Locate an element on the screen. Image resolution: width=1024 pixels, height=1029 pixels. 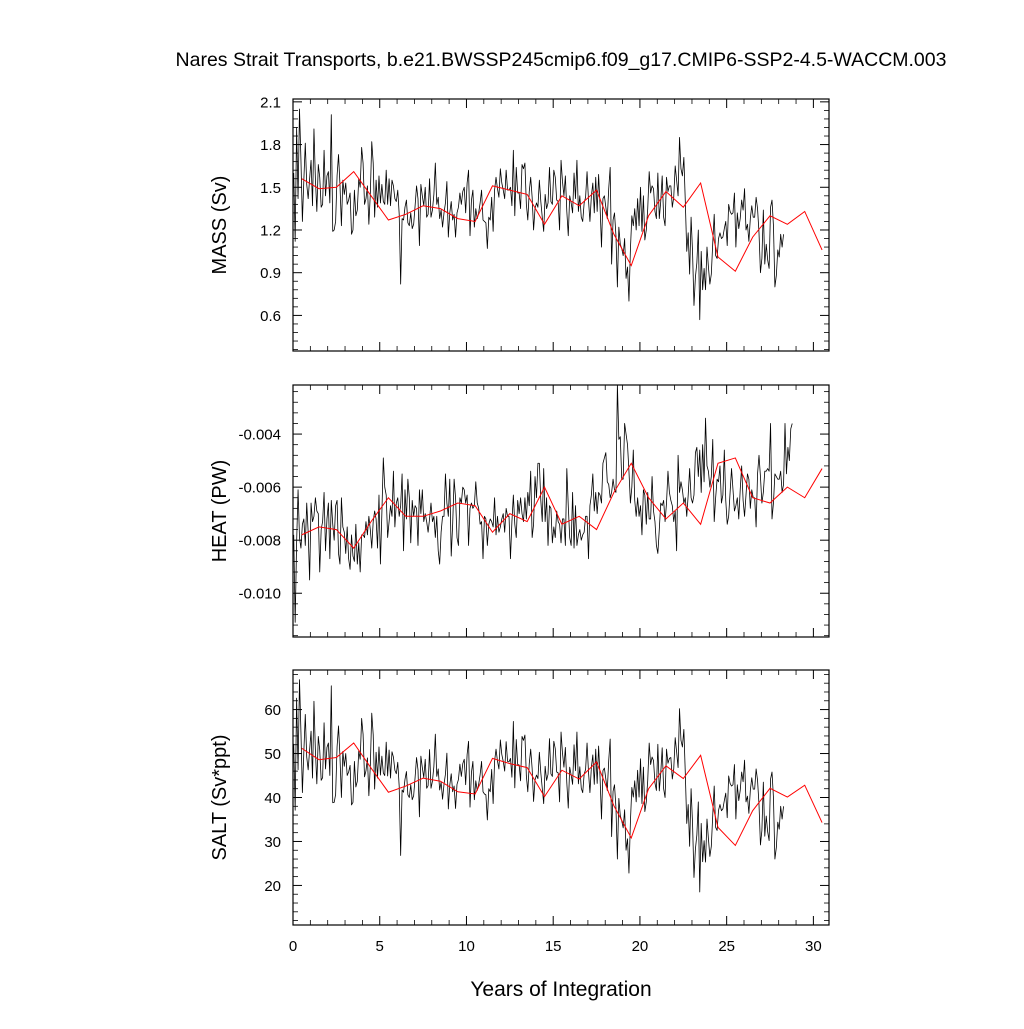
panel-heat-frame is located at coordinates (561, 511).